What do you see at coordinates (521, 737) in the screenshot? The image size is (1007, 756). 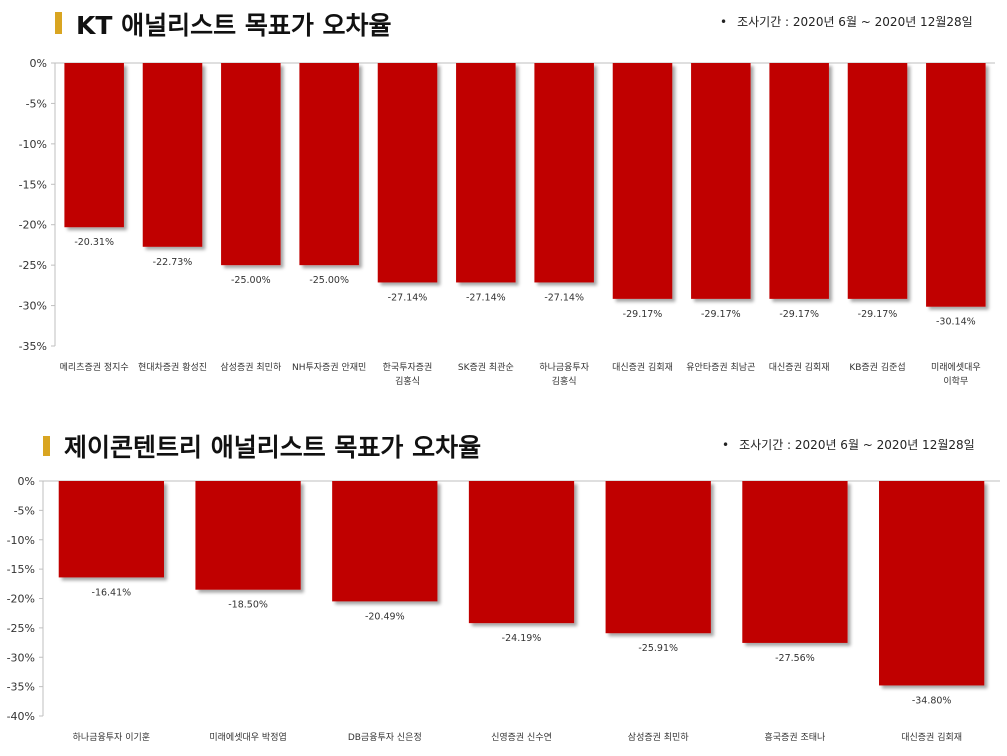 I see `category-label: 신영증권 신수연` at bounding box center [521, 737].